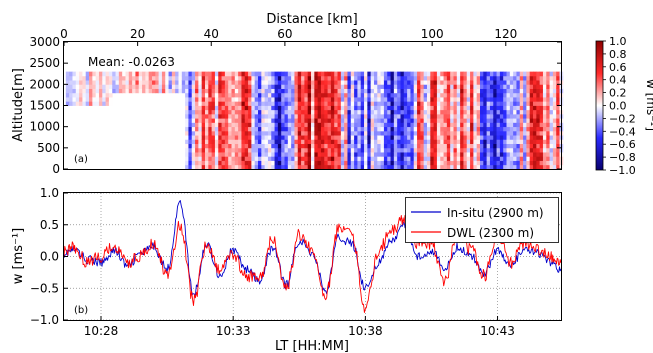  Describe the element at coordinates (618, 93) in the screenshot. I see `colorbar-tick-label: 0.2` at that location.